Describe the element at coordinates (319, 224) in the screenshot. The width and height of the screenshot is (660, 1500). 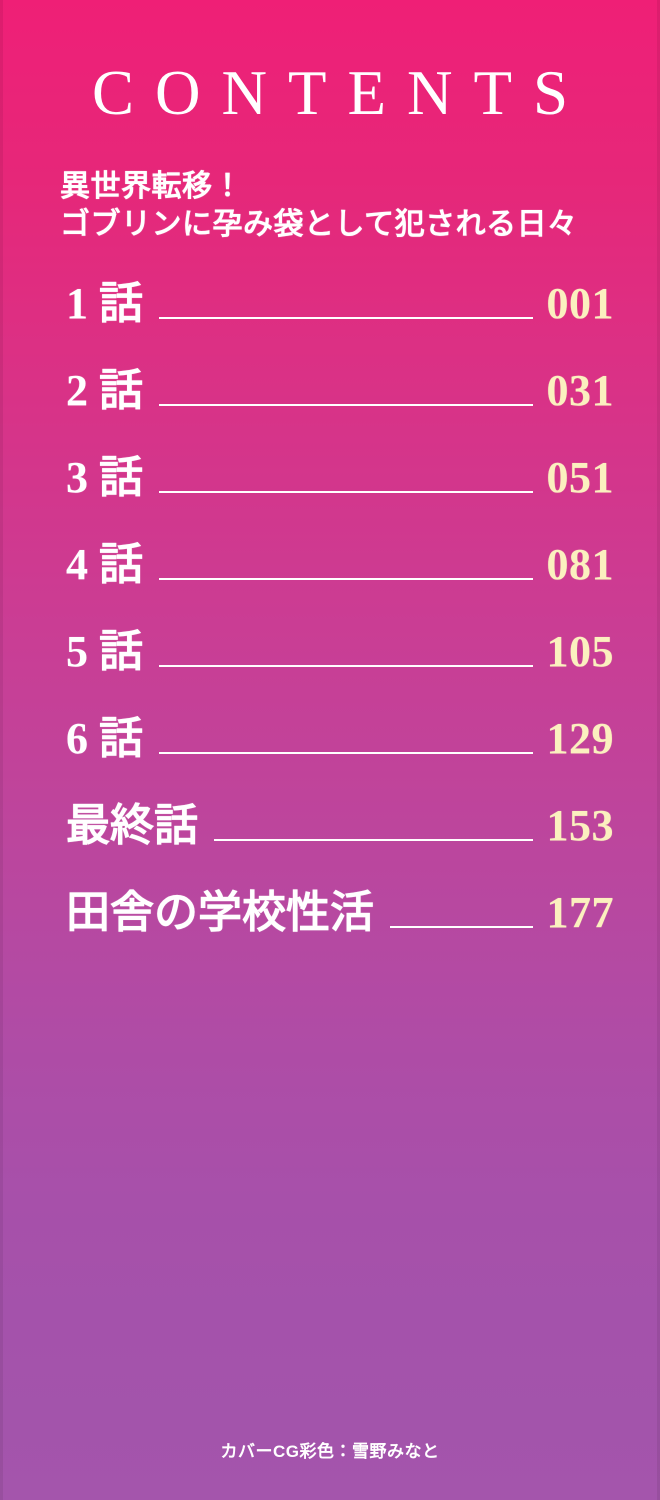
I see `series-subtitle-line-2: ゴブリンに孕み袋として犯される日々` at that location.